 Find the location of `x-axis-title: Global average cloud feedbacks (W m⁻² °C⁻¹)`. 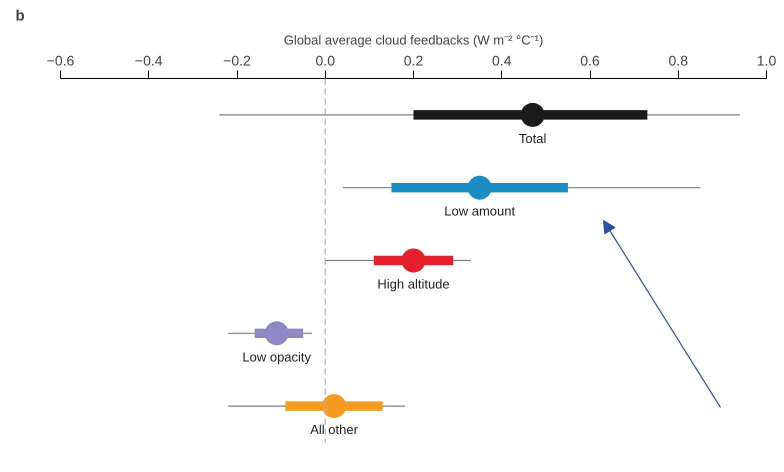

x-axis-title: Global average cloud feedbacks (W m⁻² °C⁻¹) is located at coordinates (414, 40).